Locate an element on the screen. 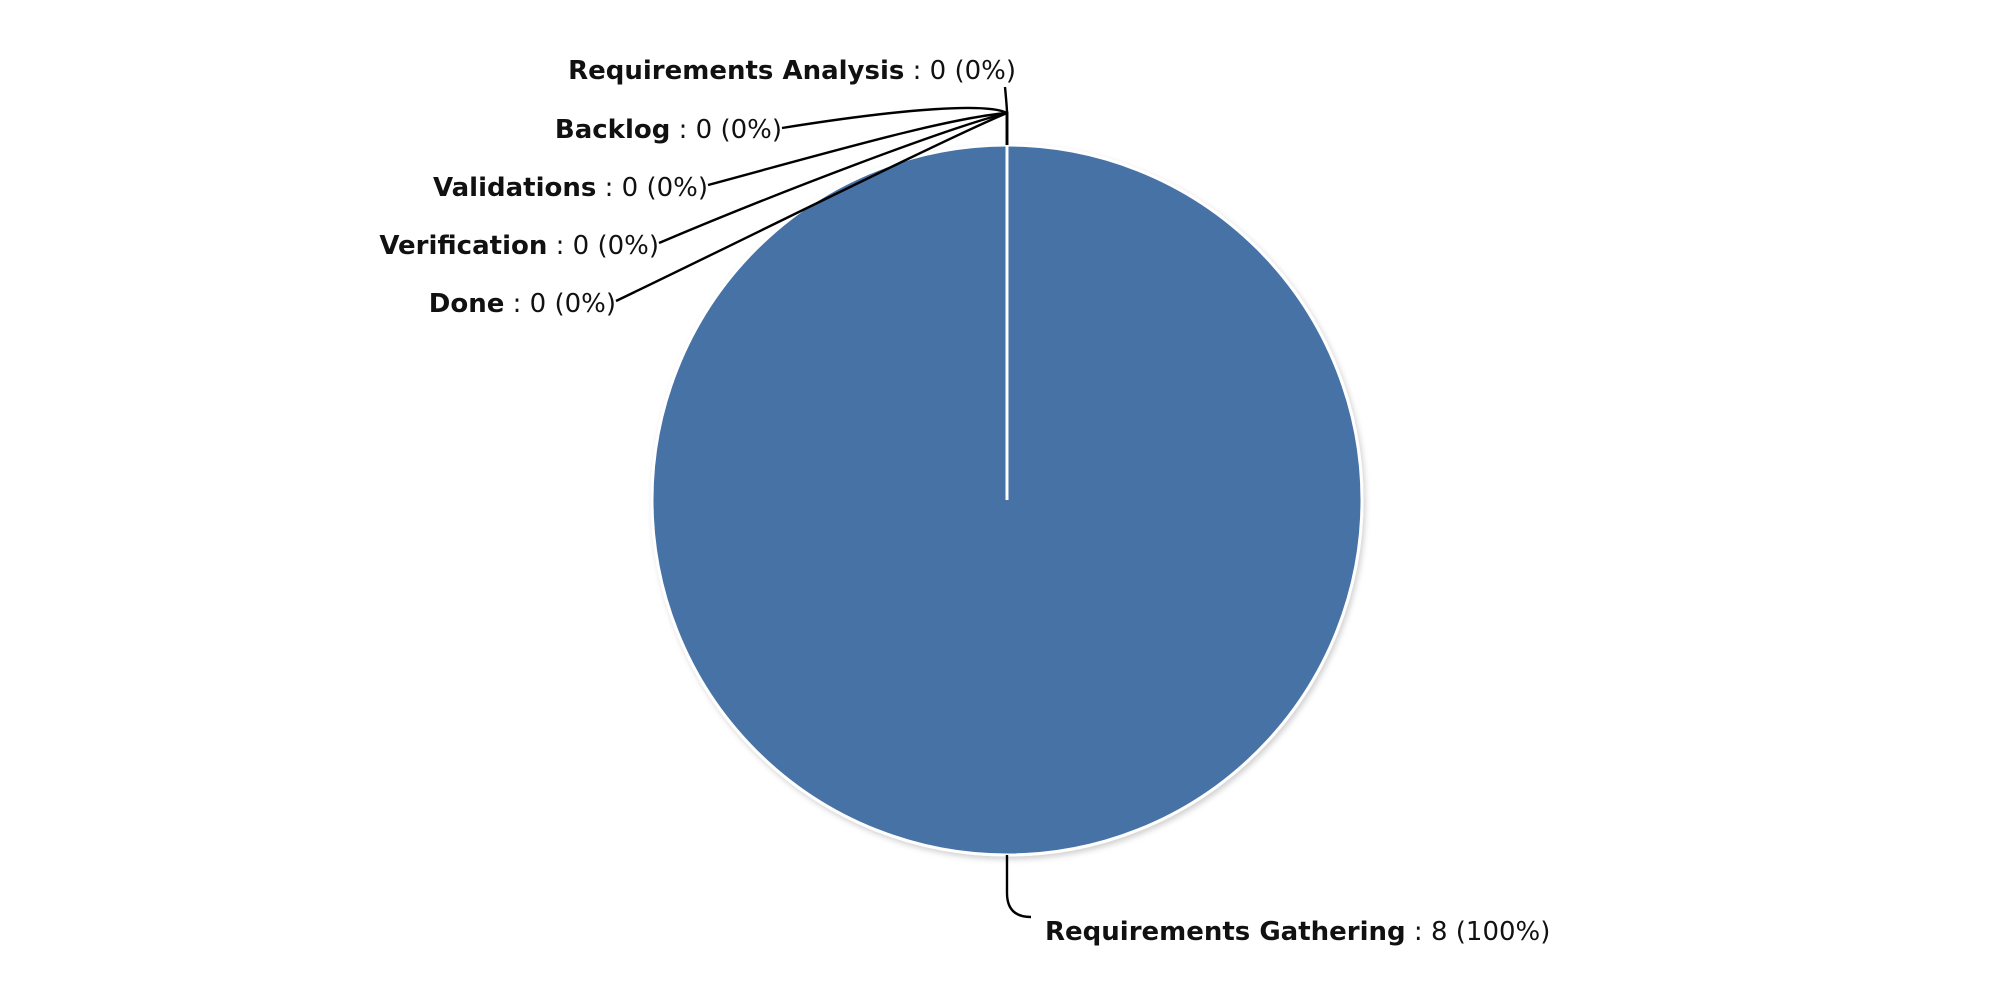 Image resolution: width=2000 pixels, height=1005 pixels. leader-line-verification is located at coordinates (833, 178).